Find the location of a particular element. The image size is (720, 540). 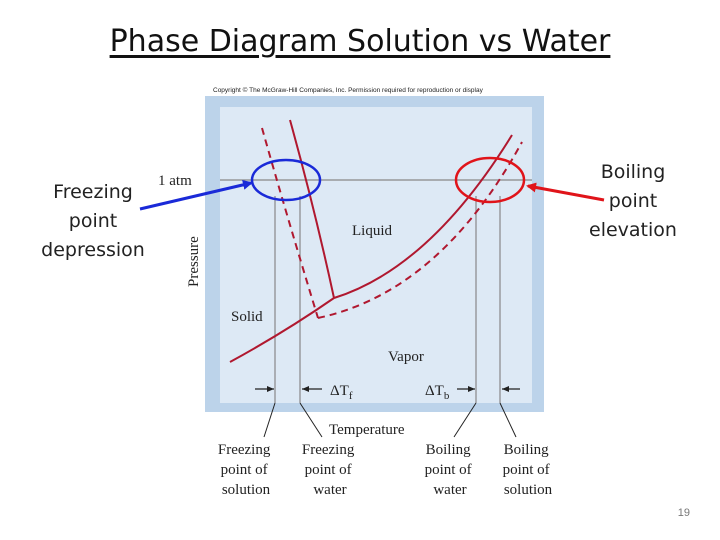

boiling-point-water-label: Boiling point of water is located at coordinates (450, 470).